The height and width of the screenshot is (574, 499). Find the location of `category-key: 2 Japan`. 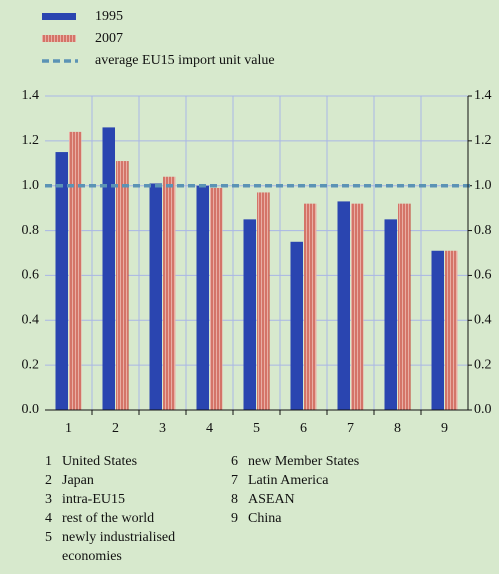

category-key: 2 Japan is located at coordinates (128, 480).